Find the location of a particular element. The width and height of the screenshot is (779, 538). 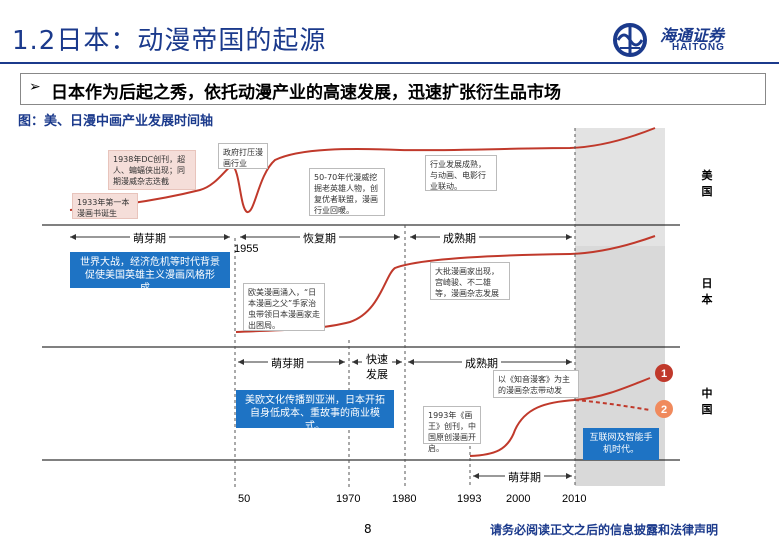

axis-year-2000: 2000 is located at coordinates (518, 499).